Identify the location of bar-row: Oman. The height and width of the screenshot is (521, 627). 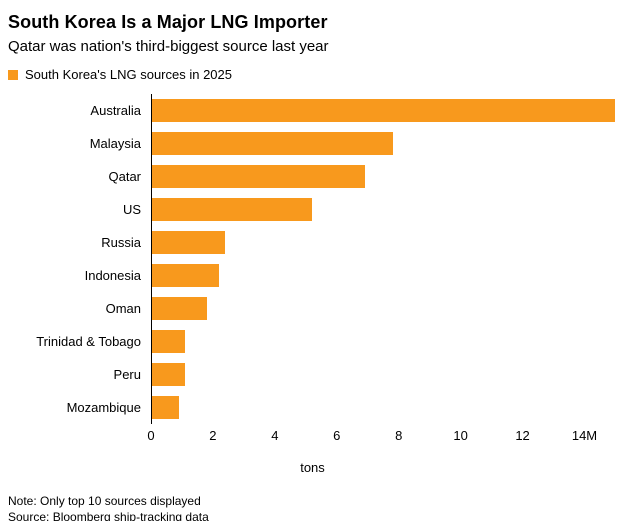
(312, 308).